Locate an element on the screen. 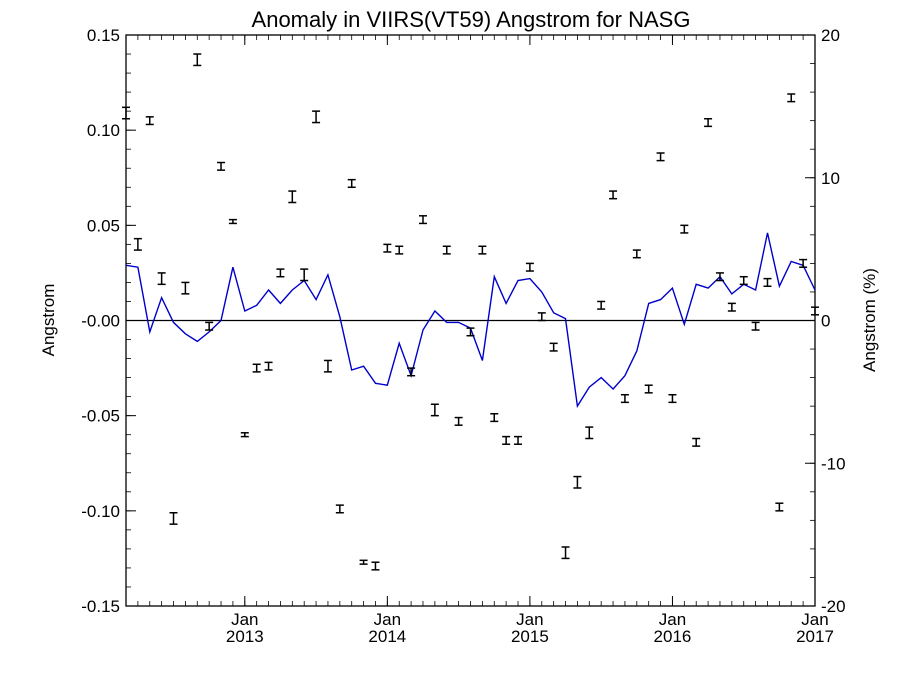 Image resolution: width=900 pixels, height=675 pixels. x-tick-label-year: 2014 is located at coordinates (387, 636).